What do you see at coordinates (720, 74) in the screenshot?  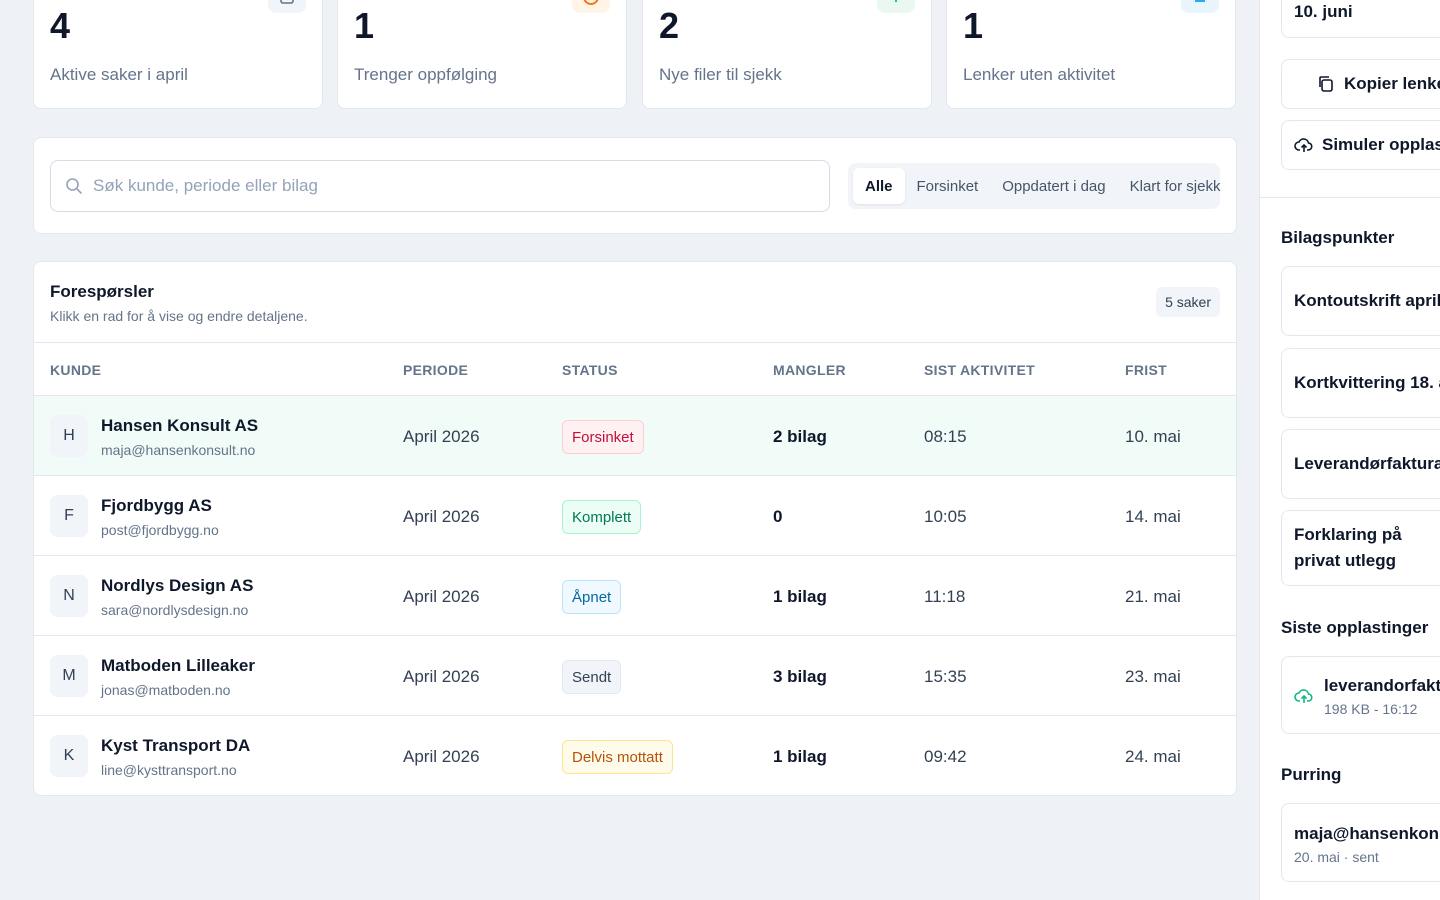 I see `stat-label: Nye filer til sjekk` at bounding box center [720, 74].